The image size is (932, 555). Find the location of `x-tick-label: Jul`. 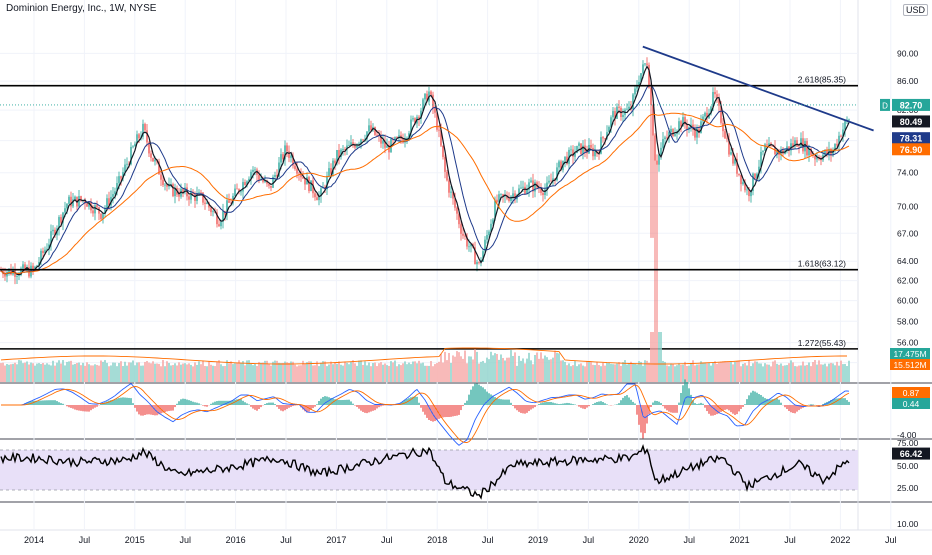

x-tick-label: Jul is located at coordinates (589, 540).